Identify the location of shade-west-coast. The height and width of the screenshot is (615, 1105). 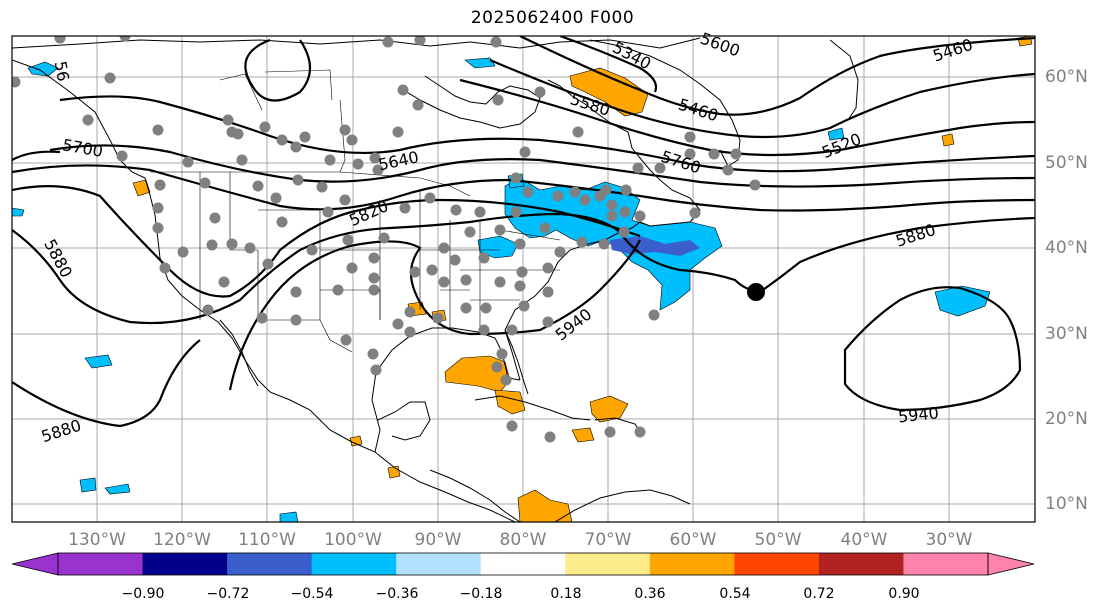
(18, 212).